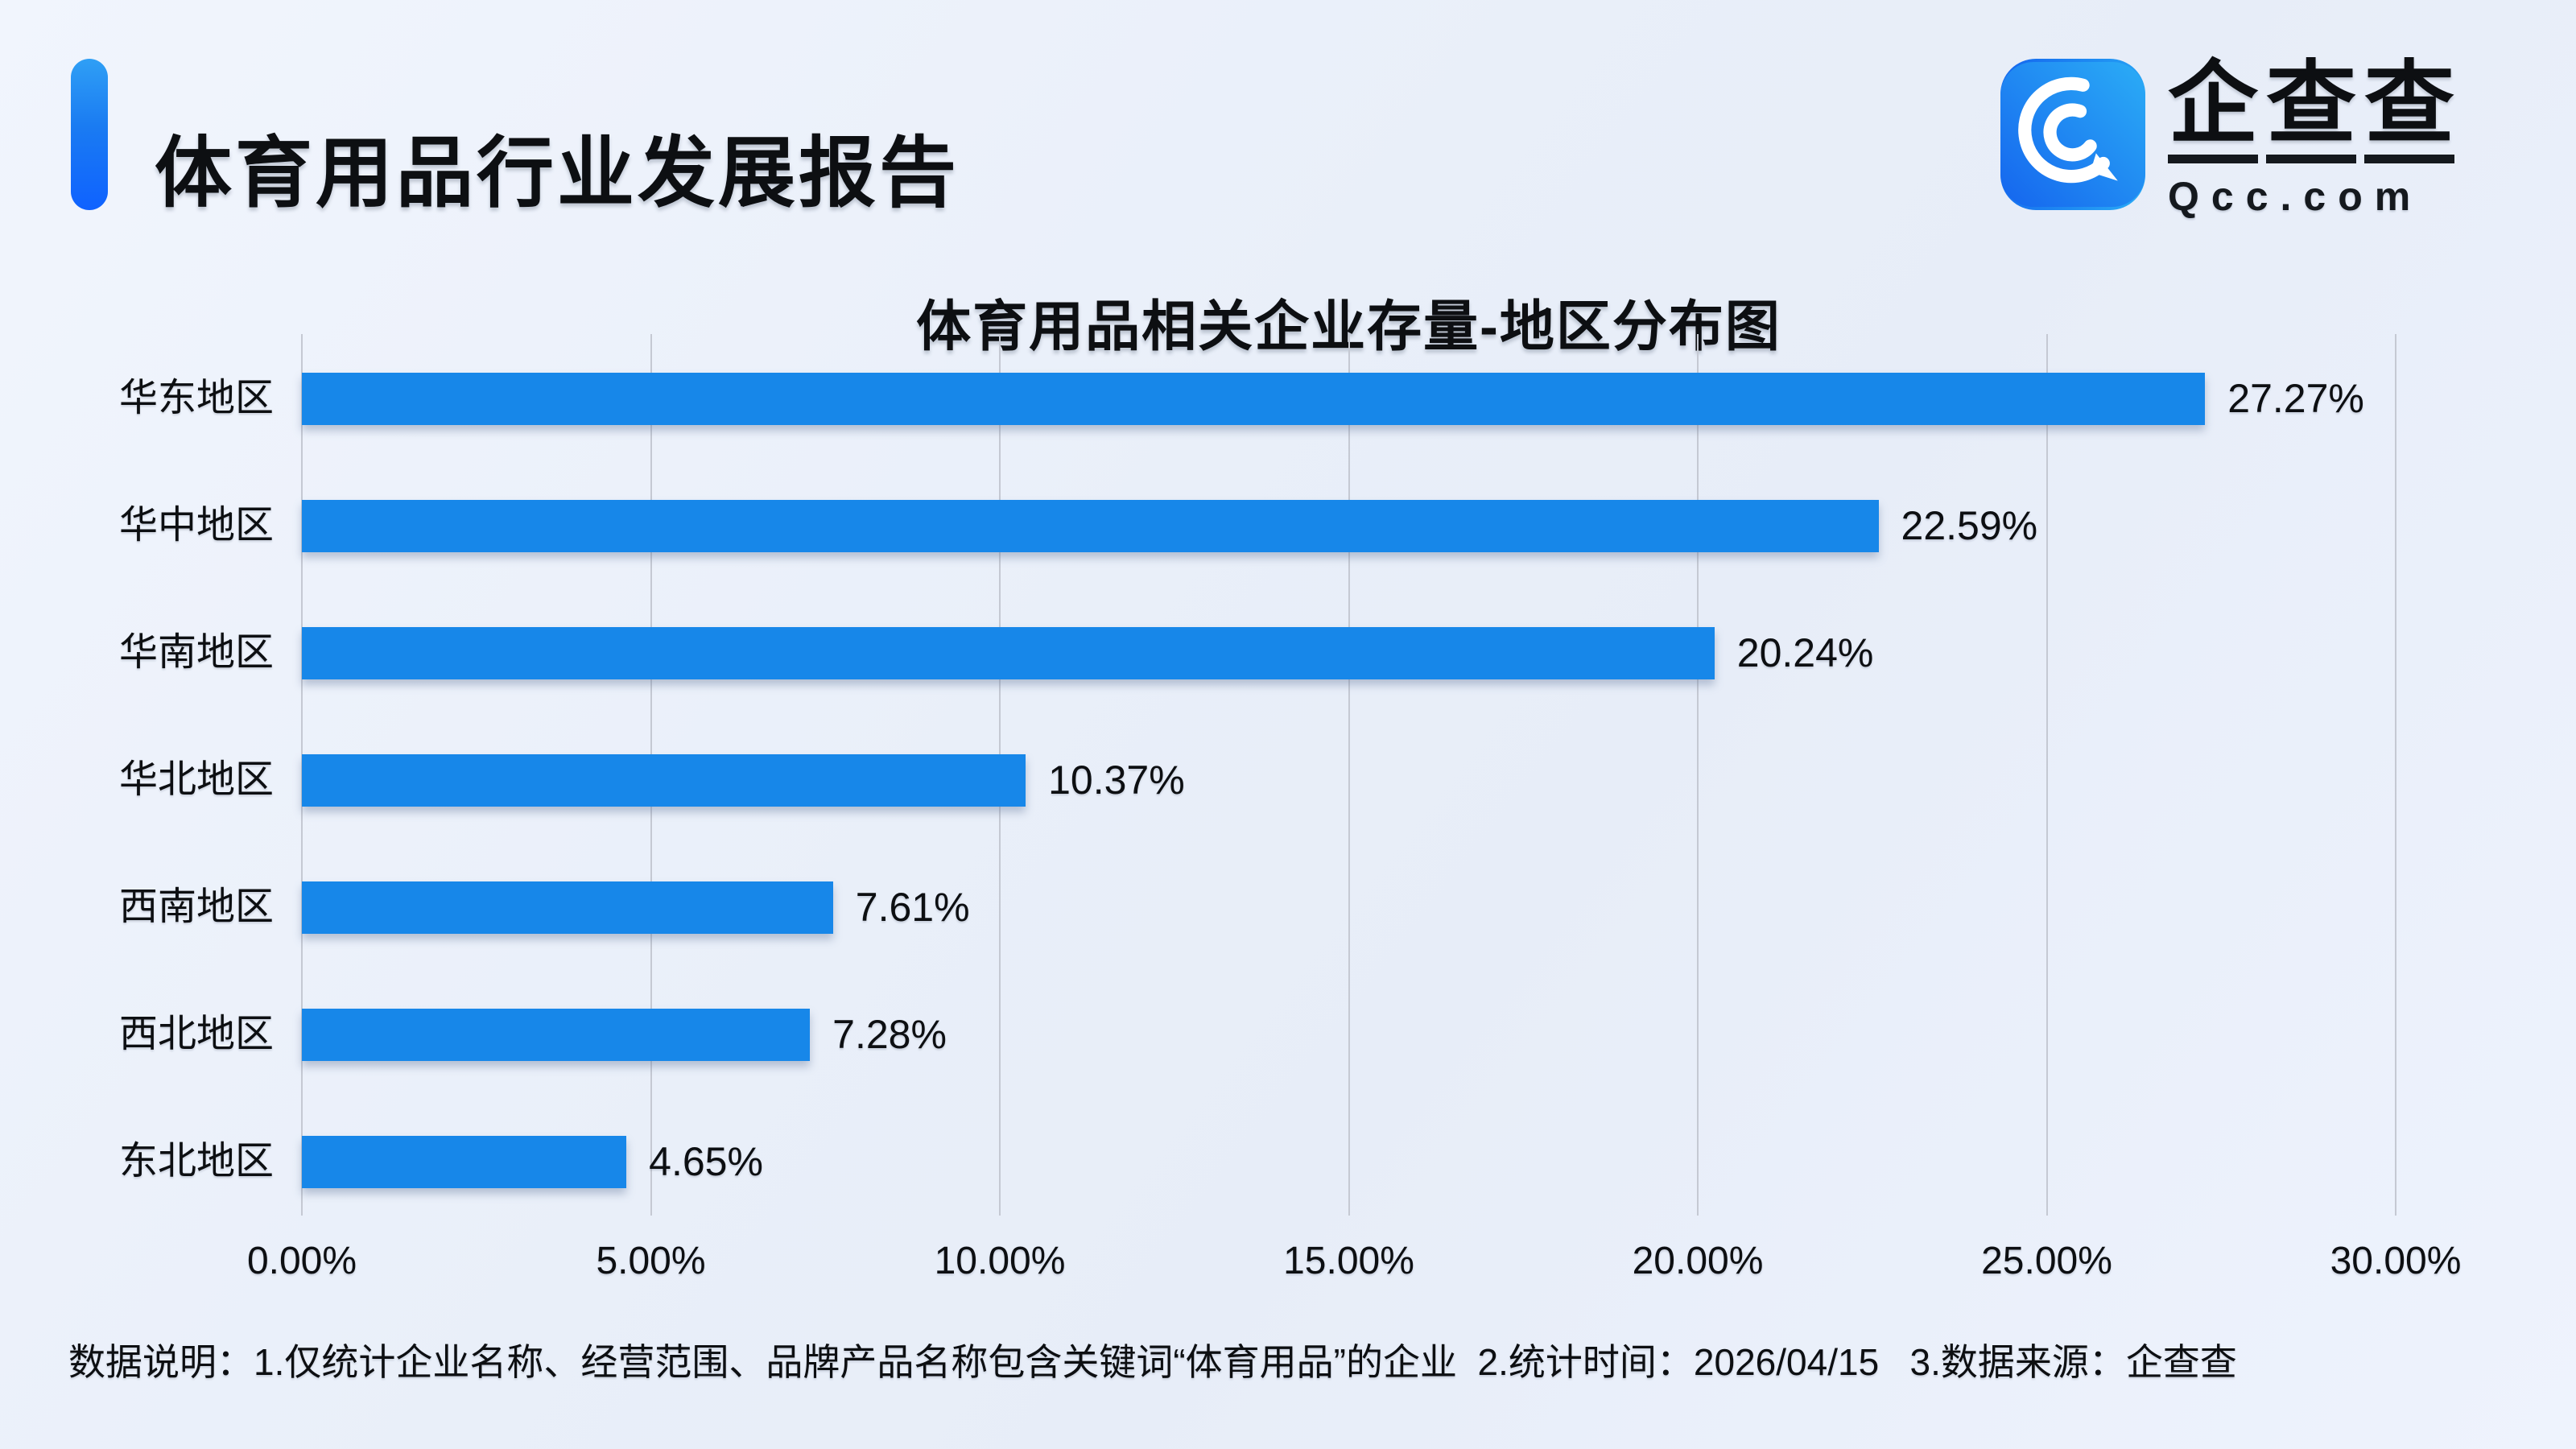 This screenshot has width=2576, height=1449. What do you see at coordinates (2295, 196) in the screenshot?
I see `qcc-domain-text: Qcc.com` at bounding box center [2295, 196].